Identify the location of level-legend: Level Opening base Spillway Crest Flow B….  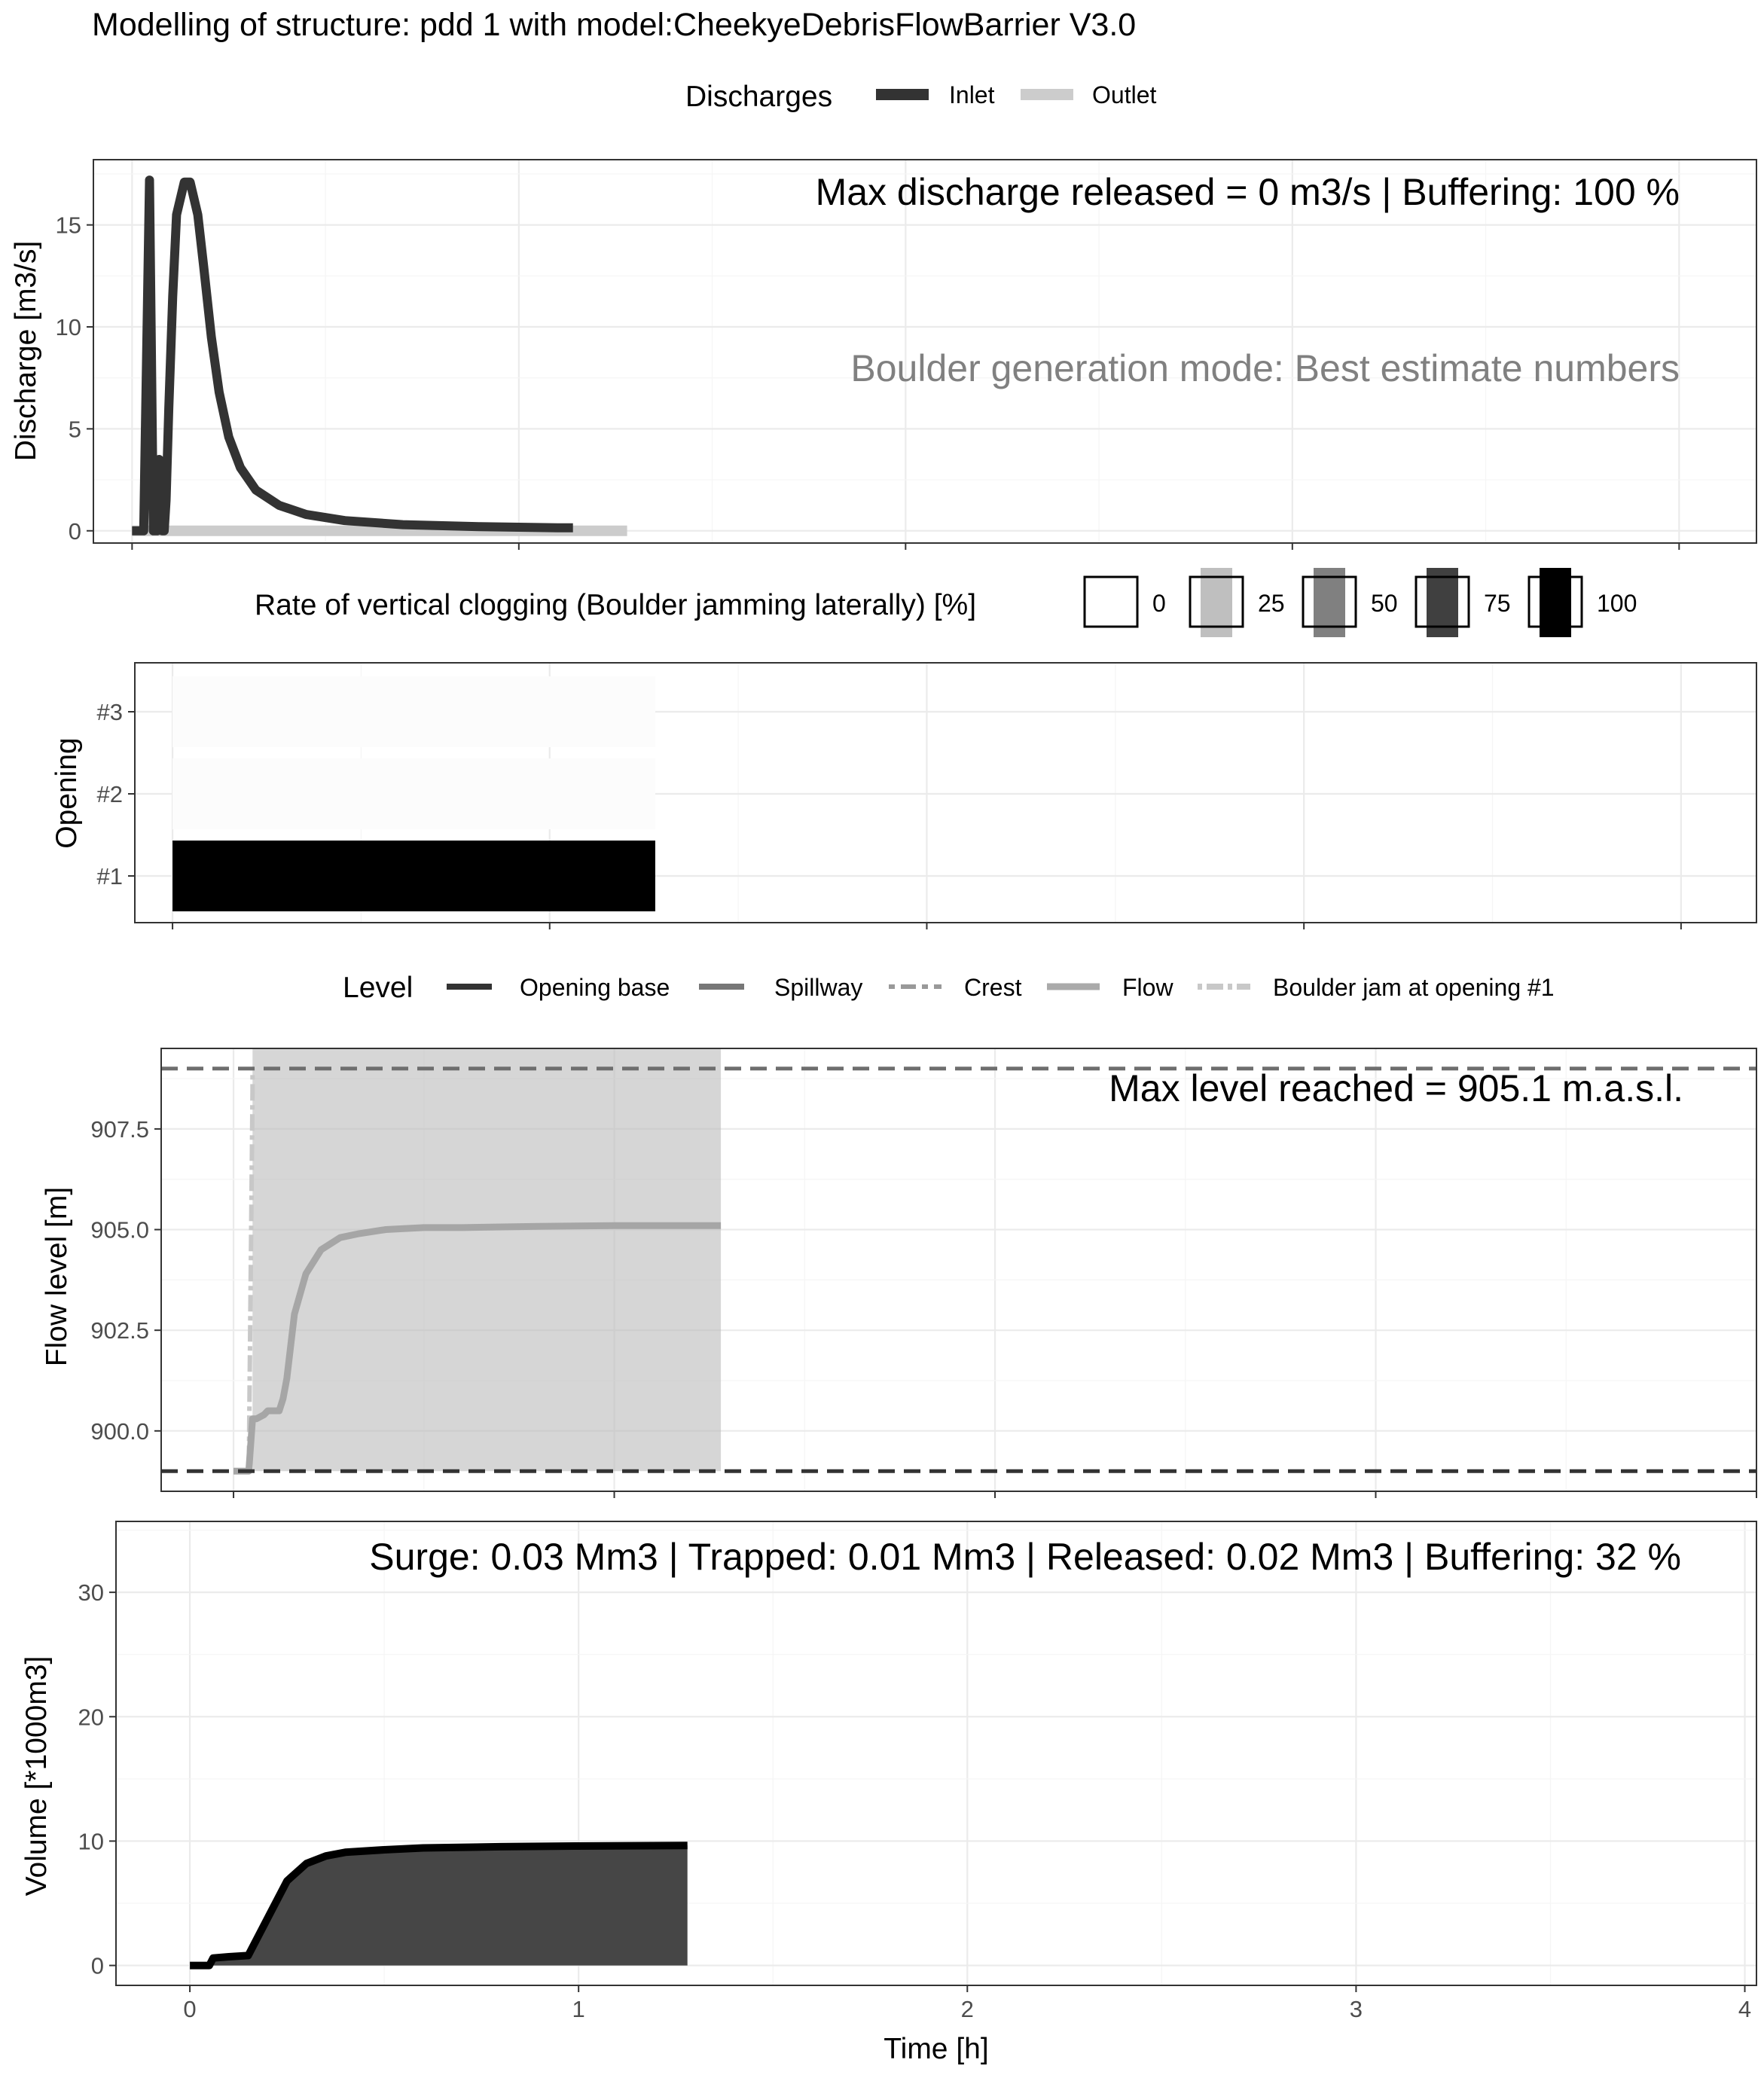
(949, 988).